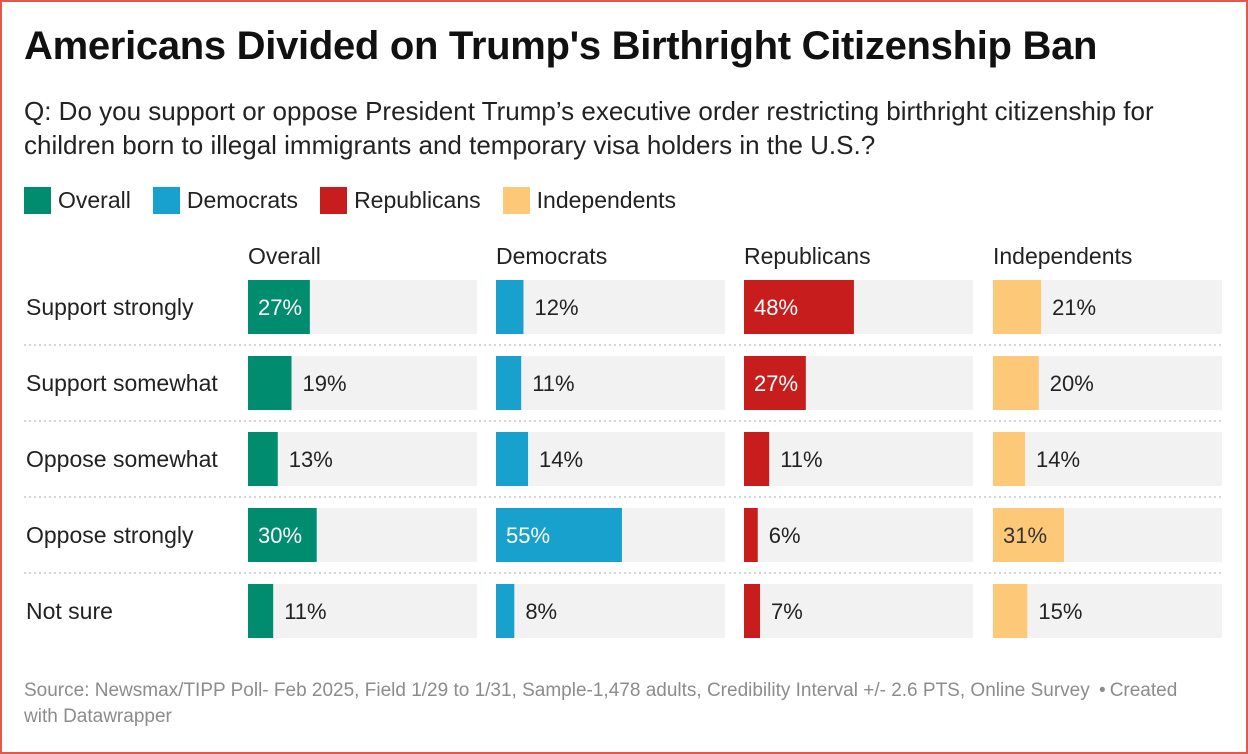  Describe the element at coordinates (807, 256) in the screenshot. I see `panel-header-republicans: Republicans` at that location.